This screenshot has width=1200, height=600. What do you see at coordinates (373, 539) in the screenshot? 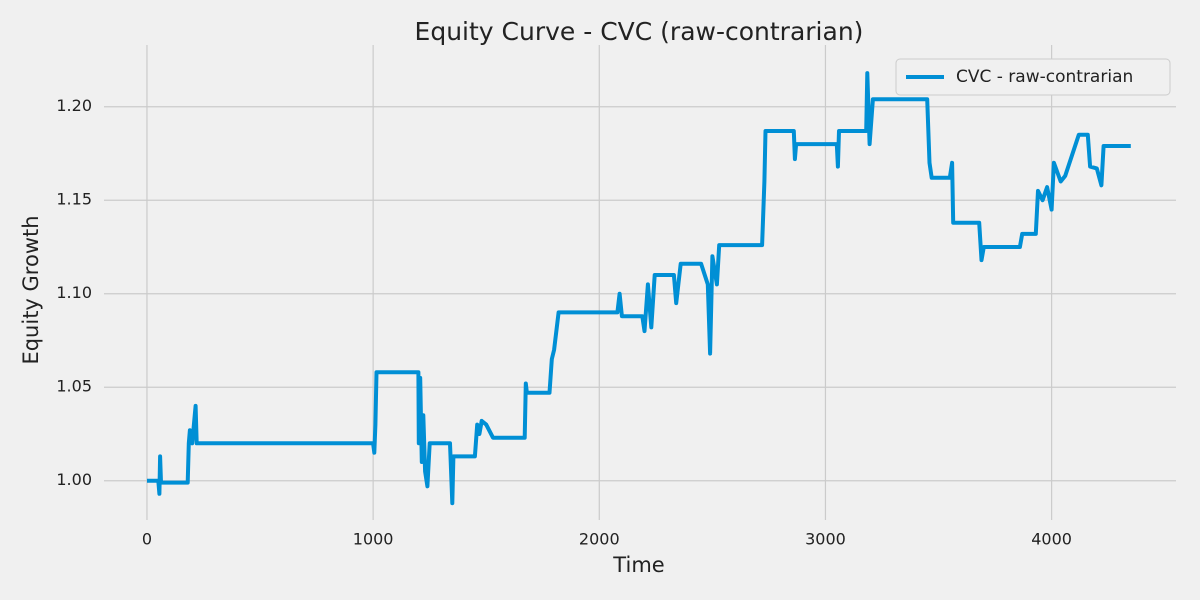
I see `x-tick-label: 1000` at bounding box center [373, 539].